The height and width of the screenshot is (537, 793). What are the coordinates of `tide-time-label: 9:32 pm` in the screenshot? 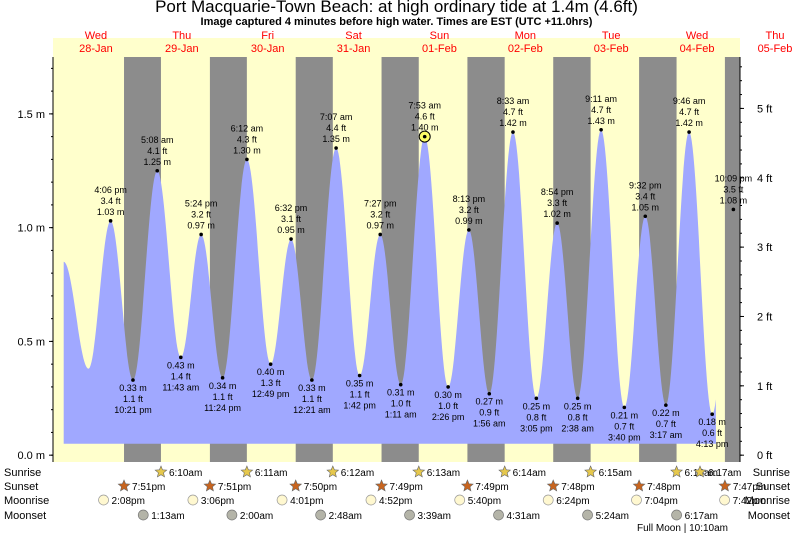 It's located at (645, 185).